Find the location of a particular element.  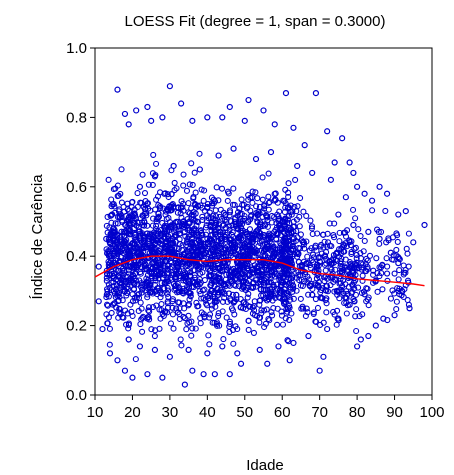

x-tick-label: 70 is located at coordinates (319, 412).